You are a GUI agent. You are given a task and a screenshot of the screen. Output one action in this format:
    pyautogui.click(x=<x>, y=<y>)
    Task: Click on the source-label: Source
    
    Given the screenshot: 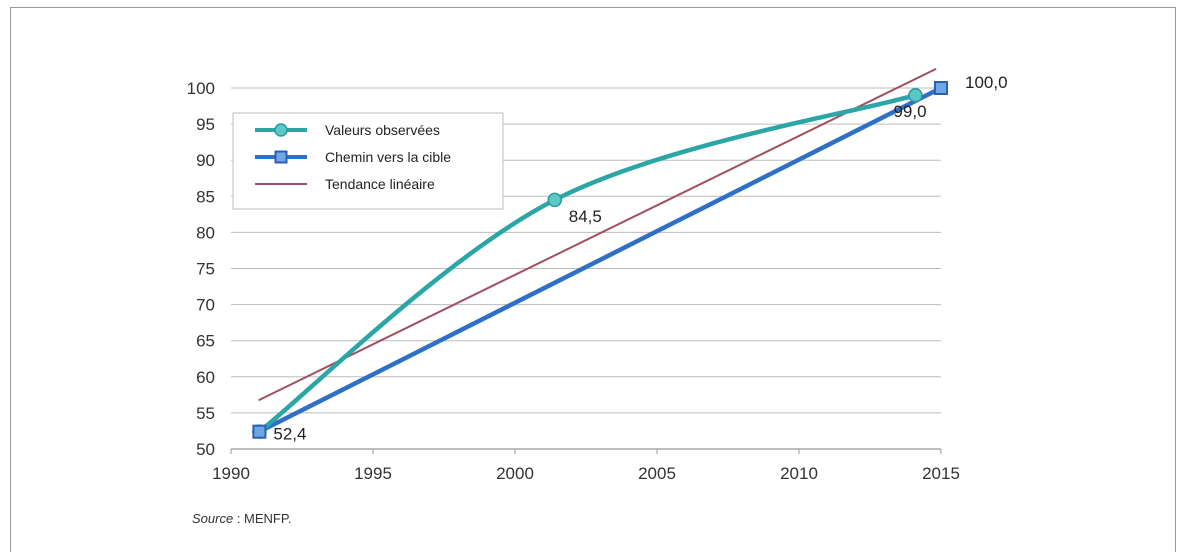 What is the action you would take?
    pyautogui.click(x=213, y=518)
    